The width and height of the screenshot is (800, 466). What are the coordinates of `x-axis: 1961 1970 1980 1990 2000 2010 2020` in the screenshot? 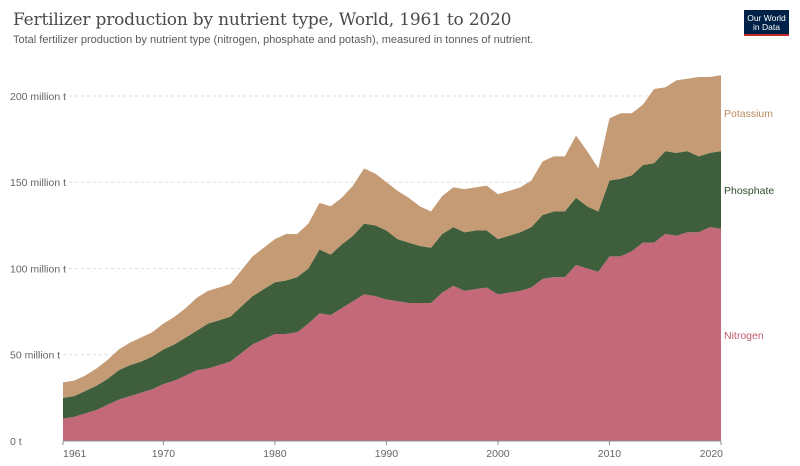 It's located at (393, 450).